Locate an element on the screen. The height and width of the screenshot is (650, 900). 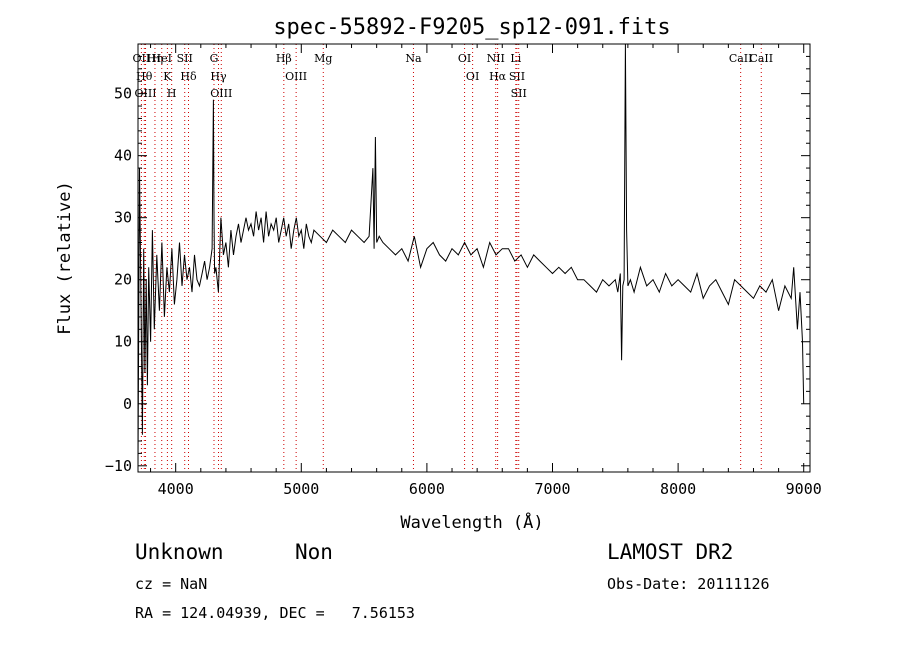
marker-label: OII is located at coordinates (142, 58).